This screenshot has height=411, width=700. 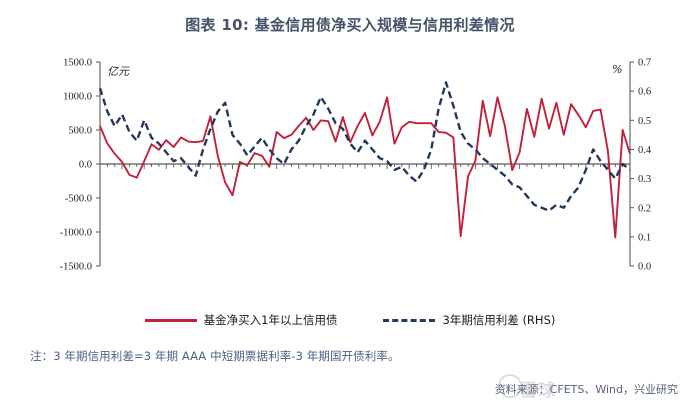 What do you see at coordinates (644, 237) in the screenshot?
I see `svg-text: 0.1` at bounding box center [644, 237].